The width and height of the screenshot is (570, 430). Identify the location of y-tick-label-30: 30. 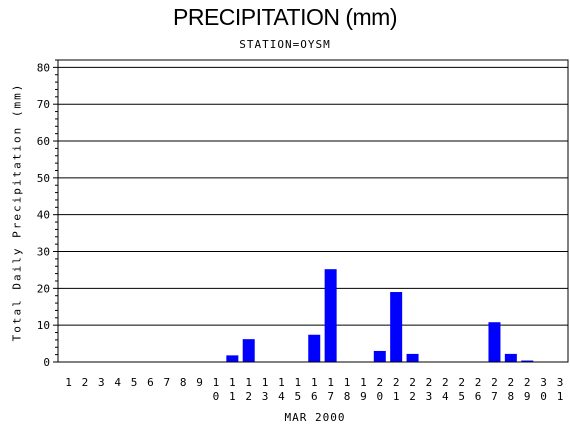
(43, 252).